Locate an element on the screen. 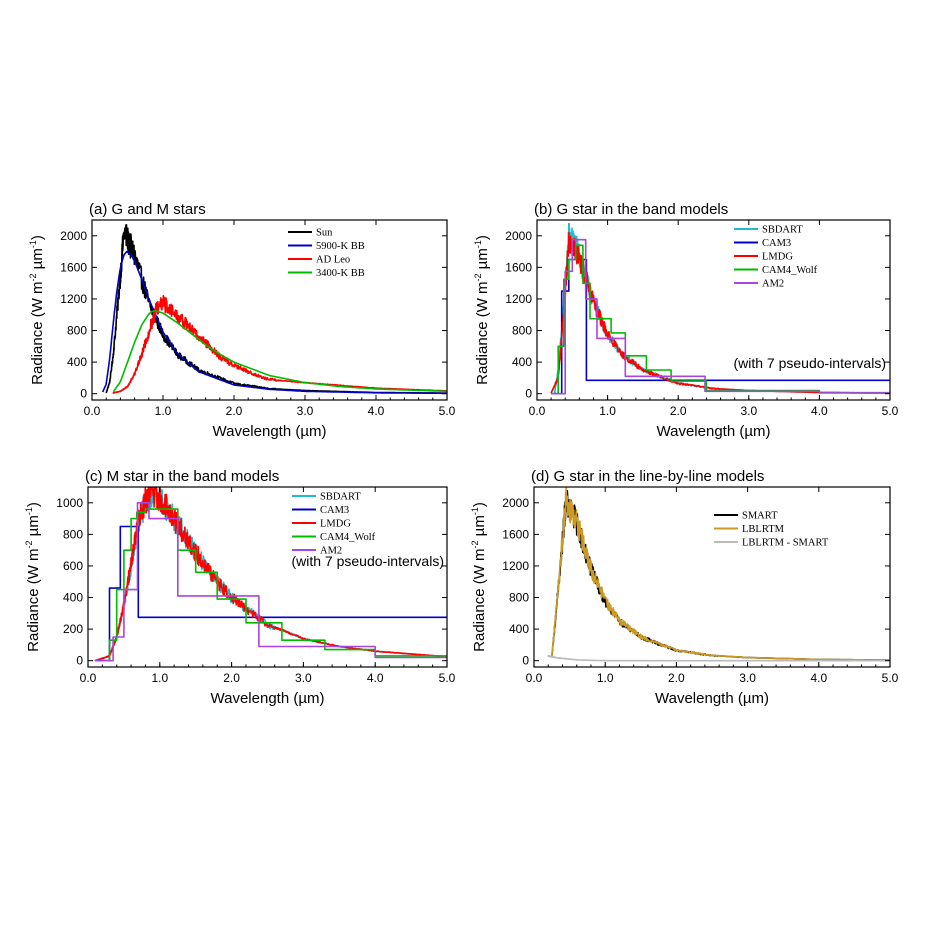 This screenshot has width=926, height=926. series-line-lblrtm-smart is located at coordinates (718, 658).